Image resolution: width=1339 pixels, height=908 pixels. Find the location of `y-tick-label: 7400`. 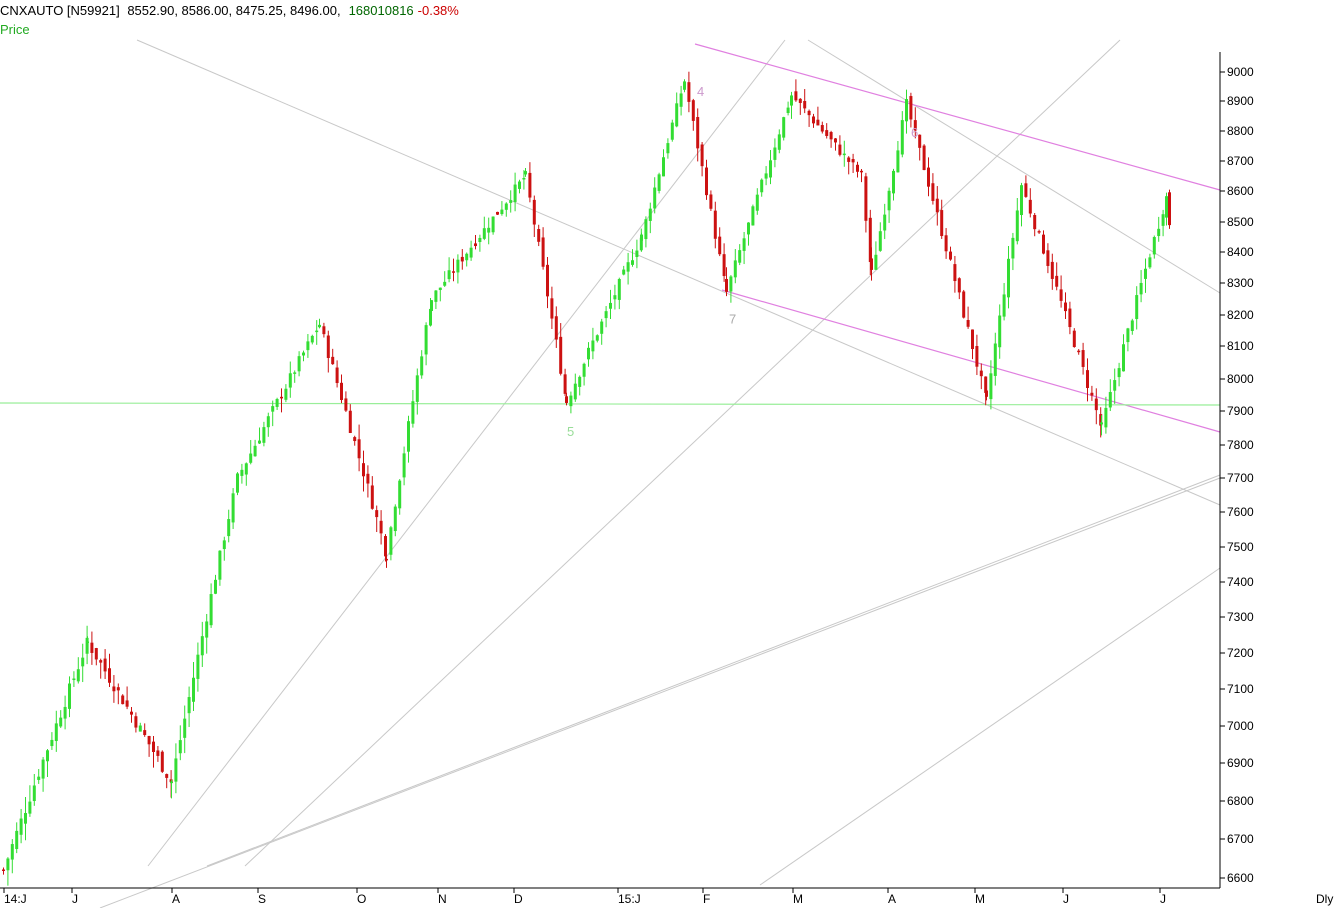

y-tick-label: 7400 is located at coordinates (1240, 582).